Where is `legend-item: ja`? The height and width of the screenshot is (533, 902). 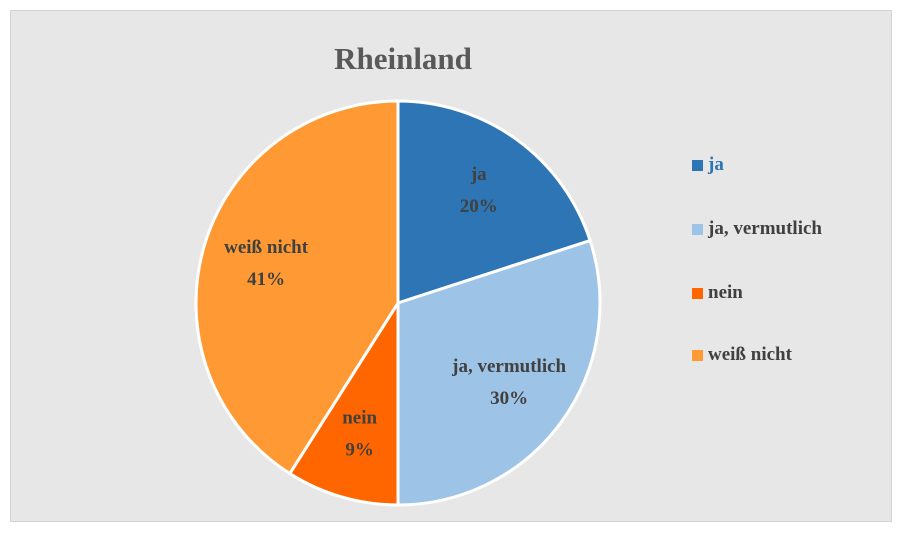
legend-item: ja is located at coordinates (708, 165).